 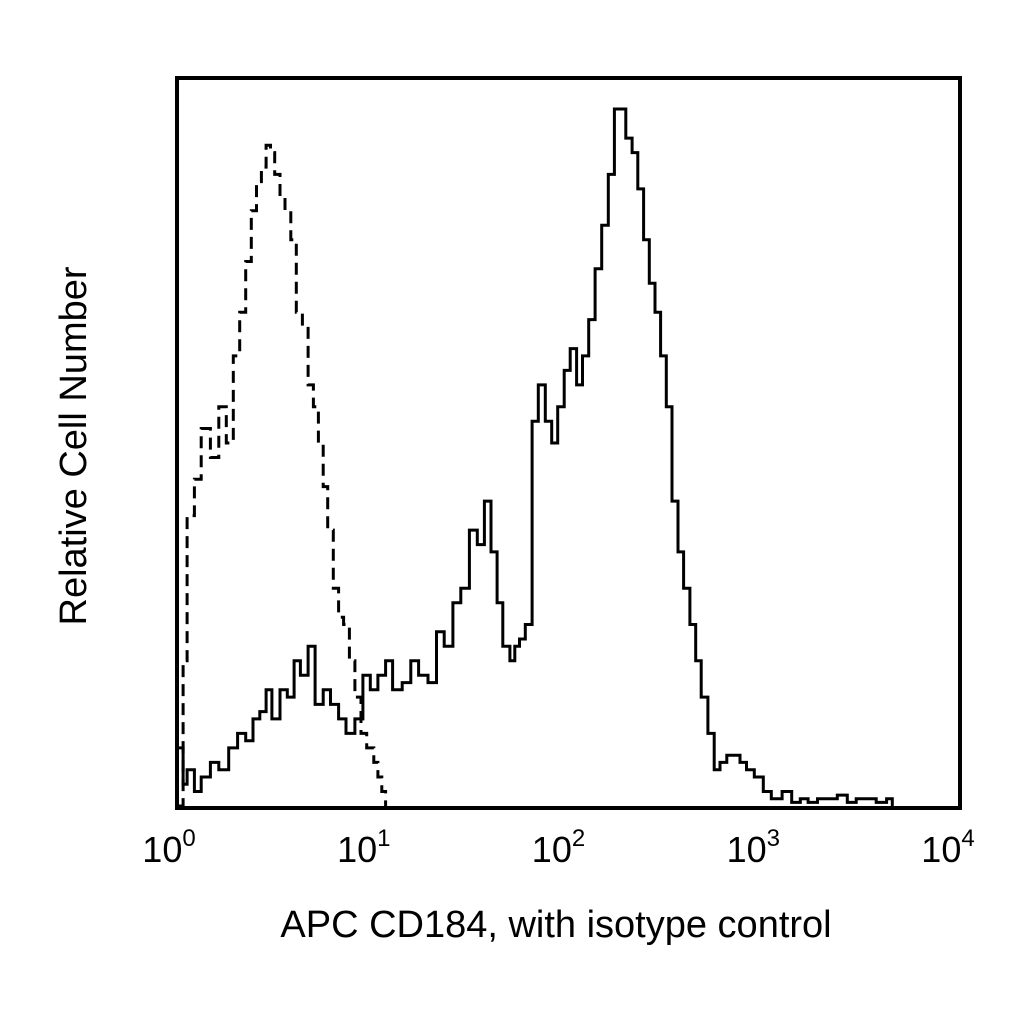 I want to click on x-tick-label: 10¹, so click(x=363, y=847).